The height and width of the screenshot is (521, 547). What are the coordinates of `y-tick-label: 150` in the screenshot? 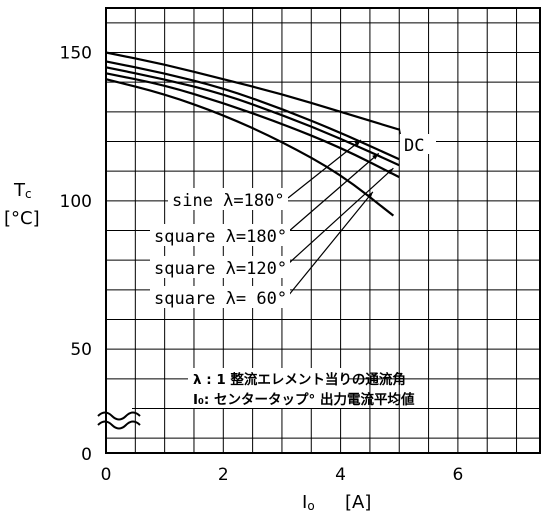 It's located at (76, 54).